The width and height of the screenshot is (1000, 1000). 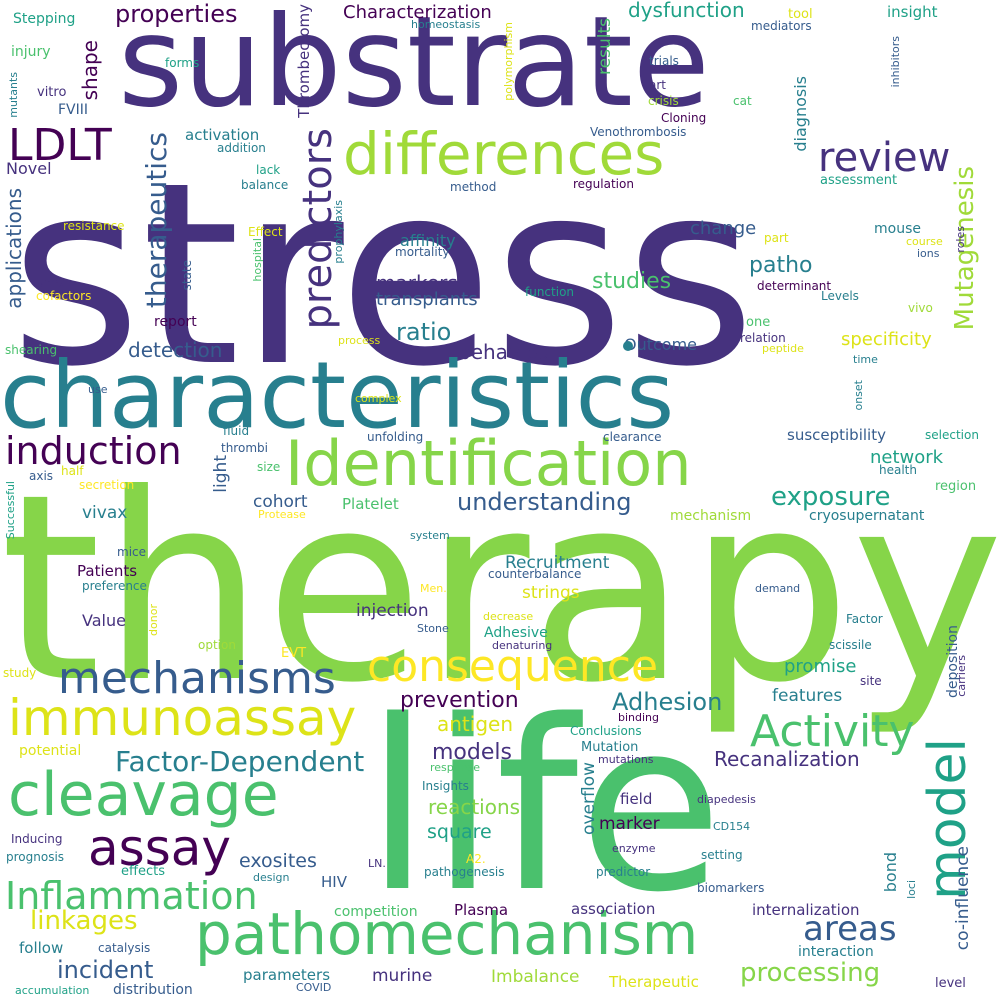 I want to click on word: assessment, so click(x=859, y=180).